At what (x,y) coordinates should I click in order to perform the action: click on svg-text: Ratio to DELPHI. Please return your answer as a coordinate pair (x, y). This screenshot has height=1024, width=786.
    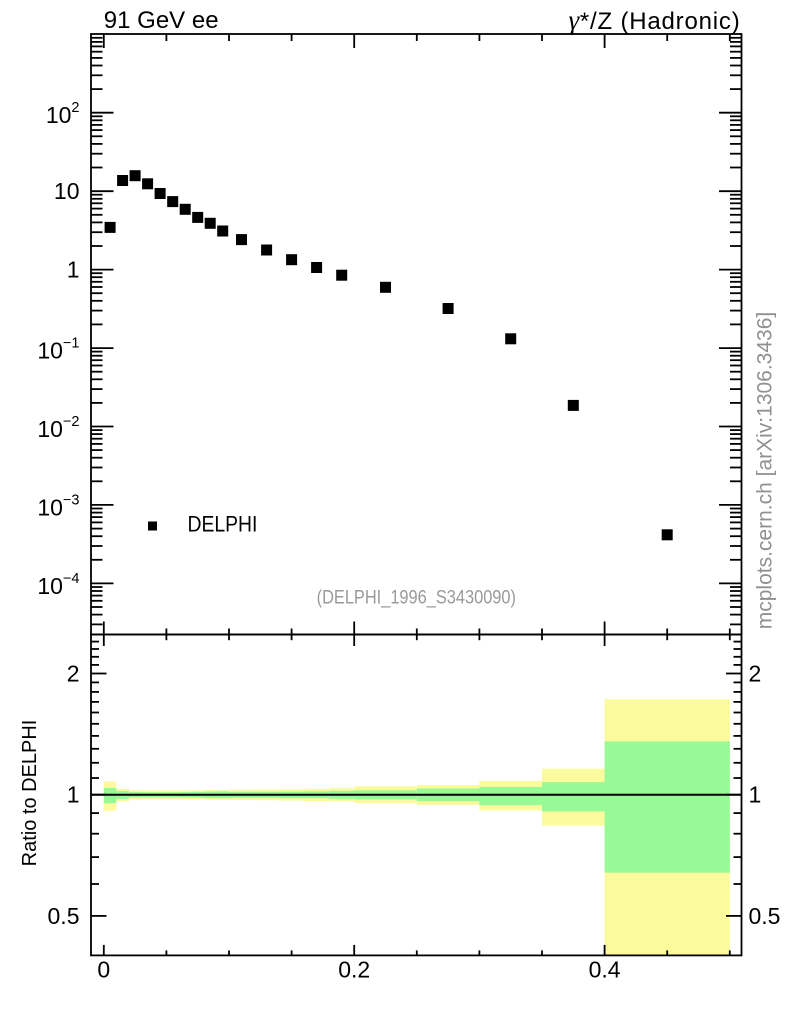
    Looking at the image, I should click on (30, 793).